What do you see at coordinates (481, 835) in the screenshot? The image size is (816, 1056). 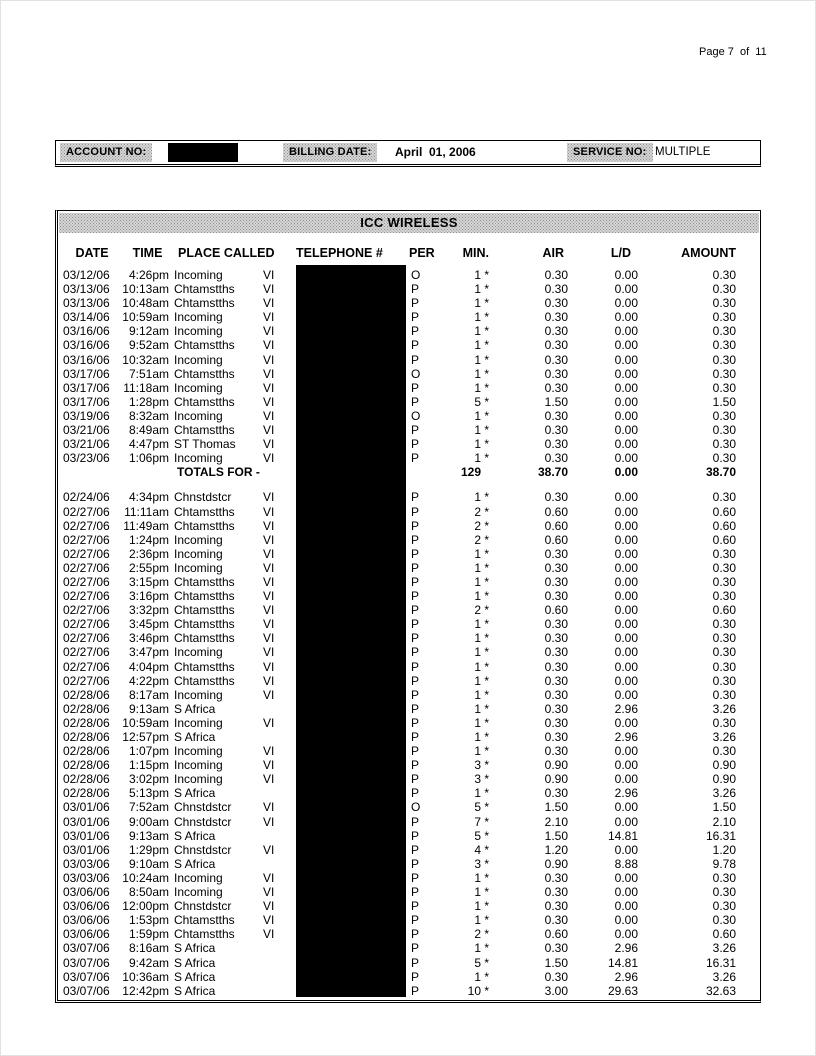 I see `cell-min: 5 *` at bounding box center [481, 835].